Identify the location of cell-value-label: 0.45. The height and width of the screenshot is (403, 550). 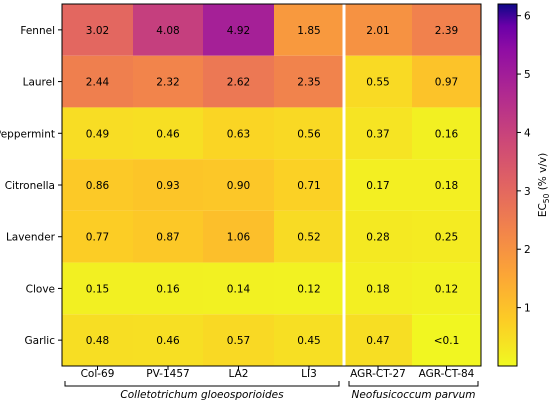
(308, 341).